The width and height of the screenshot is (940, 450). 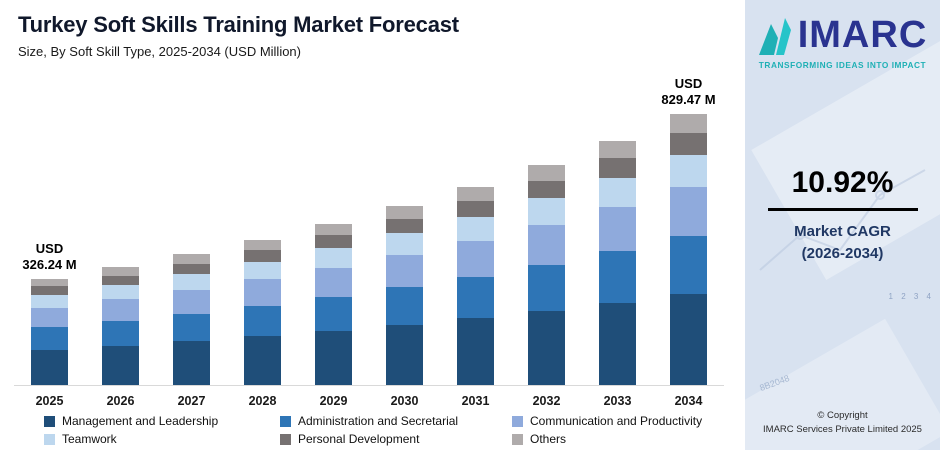 What do you see at coordinates (842, 182) in the screenshot?
I see `cagr-value: 10.92%` at bounding box center [842, 182].